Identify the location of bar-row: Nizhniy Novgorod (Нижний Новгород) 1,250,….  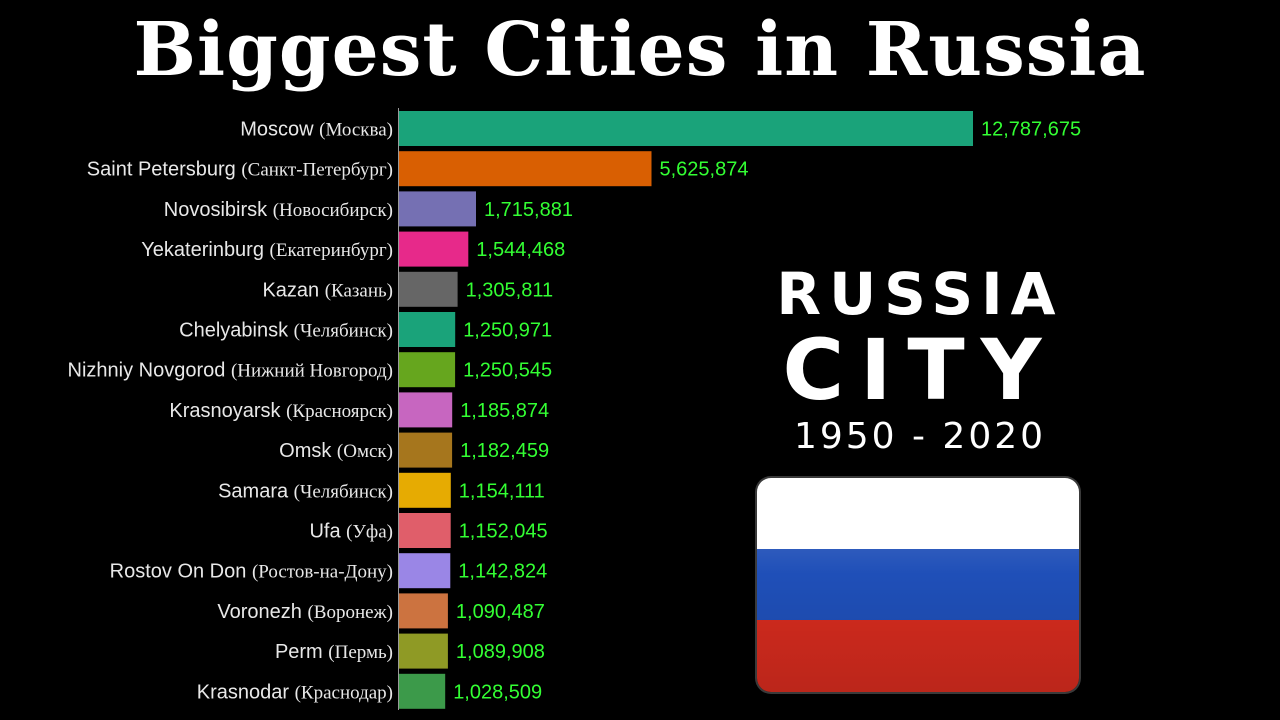
(310, 370).